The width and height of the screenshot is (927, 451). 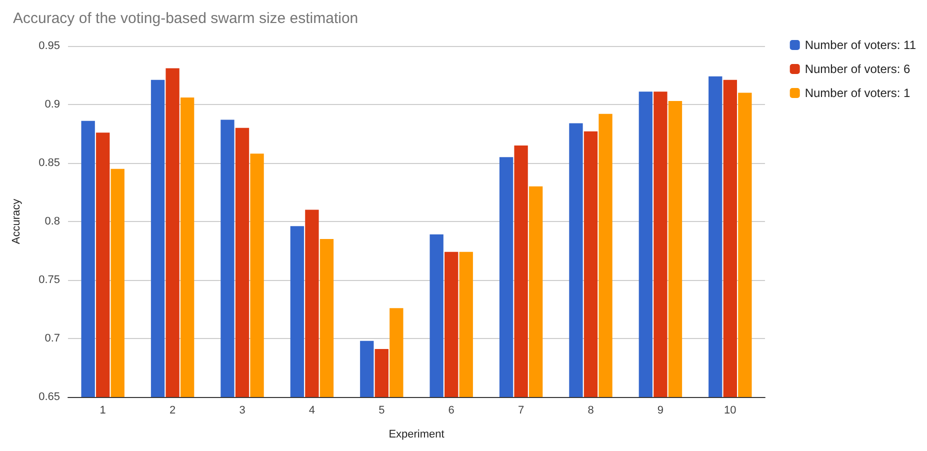 I want to click on x-tick-label: 9, so click(x=660, y=410).